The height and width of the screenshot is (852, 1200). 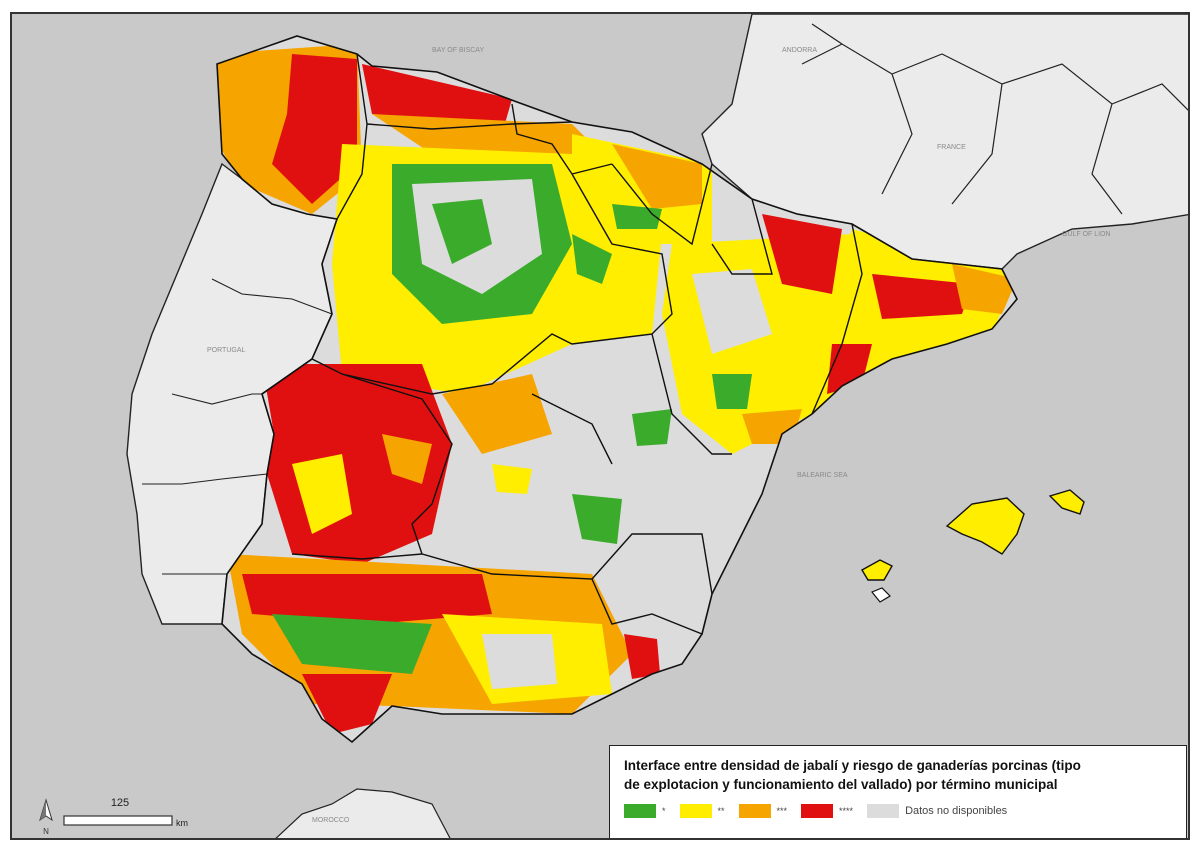 I want to click on legend-item-no-data: Datos no disponibles, so click(x=937, y=811).